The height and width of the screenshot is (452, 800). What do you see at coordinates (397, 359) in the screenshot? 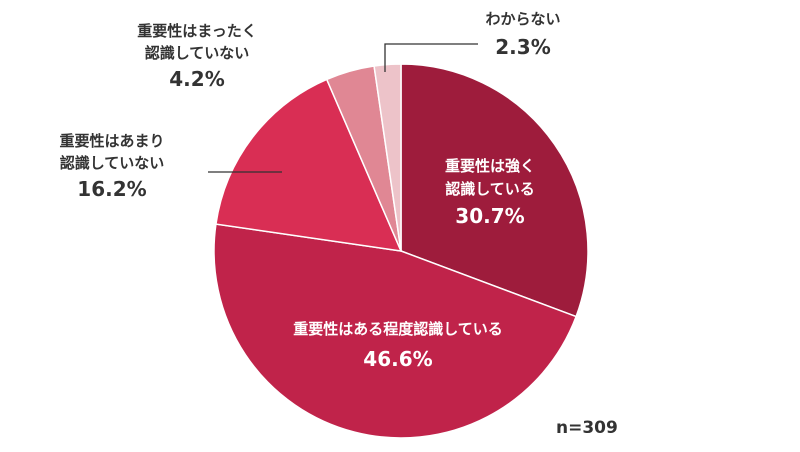
I see `slice-value-somewhat: 46.6%` at bounding box center [397, 359].